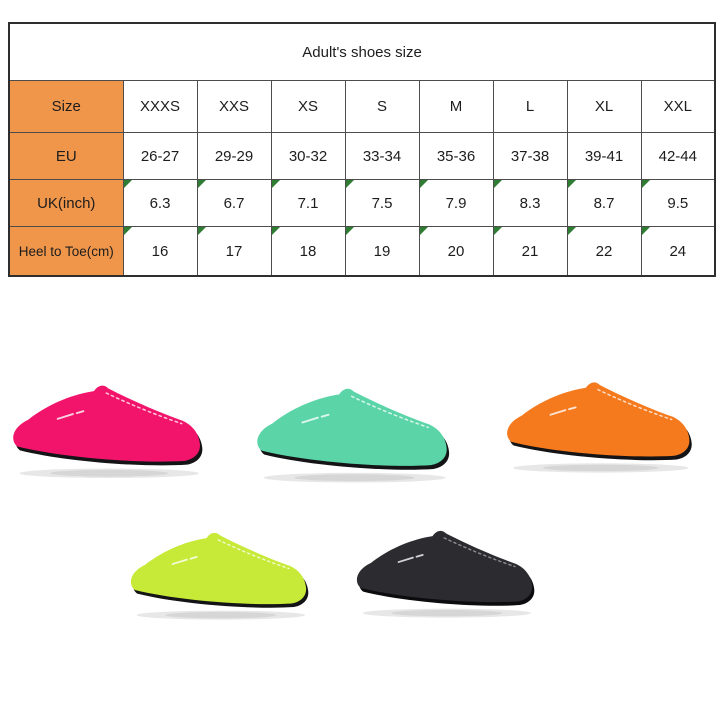  Describe the element at coordinates (160, 106) in the screenshot. I see `size-cell: XXXS` at that location.